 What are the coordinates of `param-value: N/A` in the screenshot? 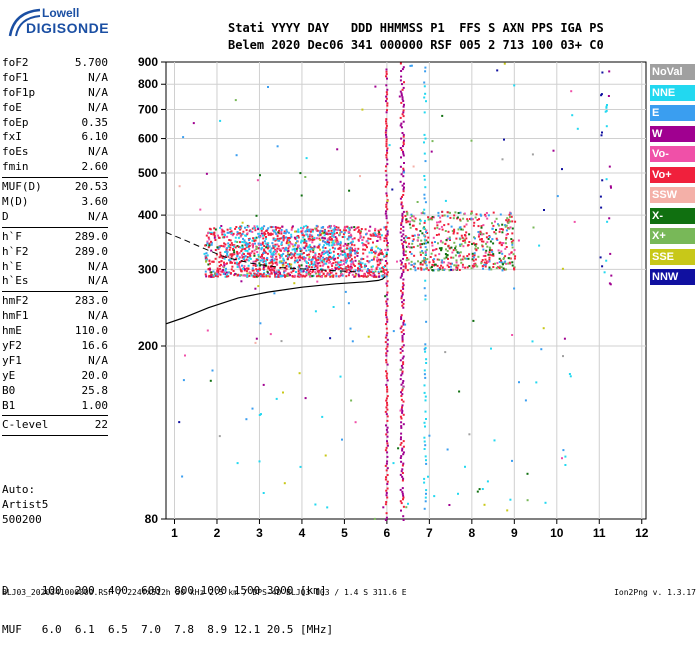 It's located at (98, 92).